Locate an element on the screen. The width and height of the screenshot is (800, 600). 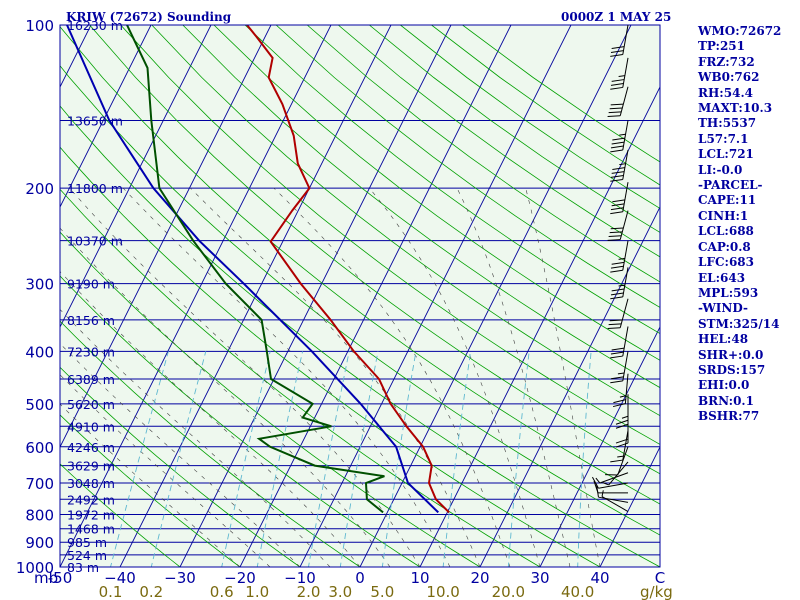
temperature-tick-label: −30 is located at coordinates (180, 578).